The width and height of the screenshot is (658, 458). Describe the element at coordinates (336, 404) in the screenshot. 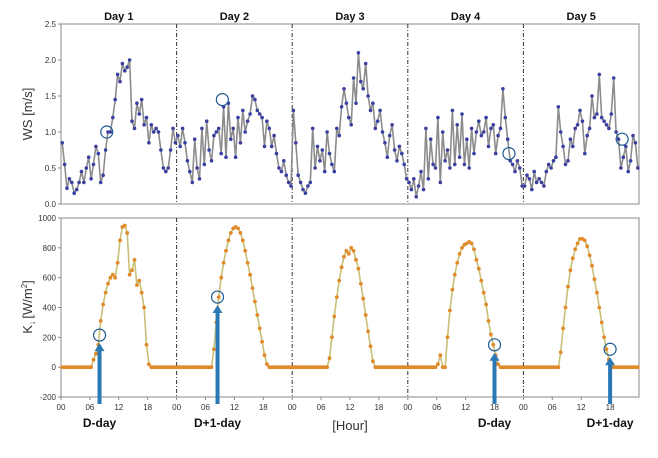

I see `bottom-x-axis-ticks: 00 06 12 18 00 06 12 18 00 06 12 18 00 06 12 18 00 06 12 18` at that location.